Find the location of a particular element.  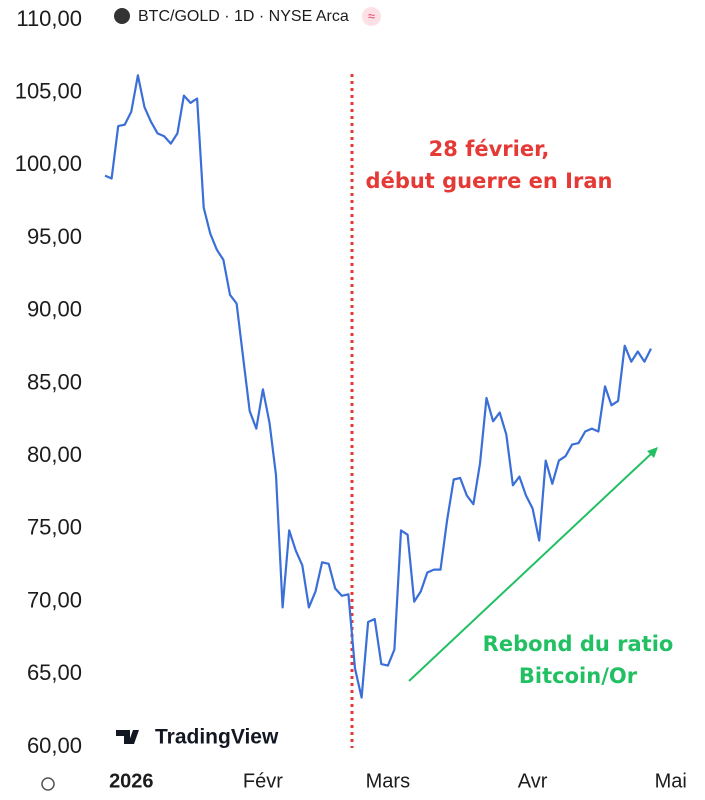

trend-arrow-head is located at coordinates (652, 452).